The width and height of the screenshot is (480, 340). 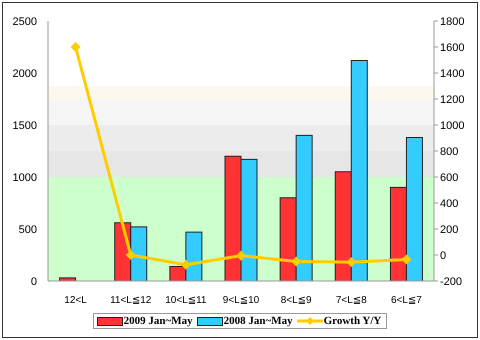 I want to click on x-tick-label: 11<L≦12, so click(x=131, y=300).